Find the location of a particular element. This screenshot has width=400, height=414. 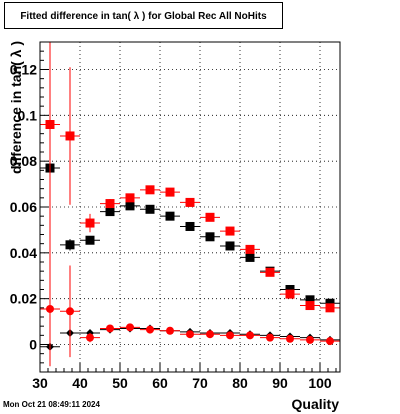

y-tick-label: 0.02 is located at coordinates (23, 299).